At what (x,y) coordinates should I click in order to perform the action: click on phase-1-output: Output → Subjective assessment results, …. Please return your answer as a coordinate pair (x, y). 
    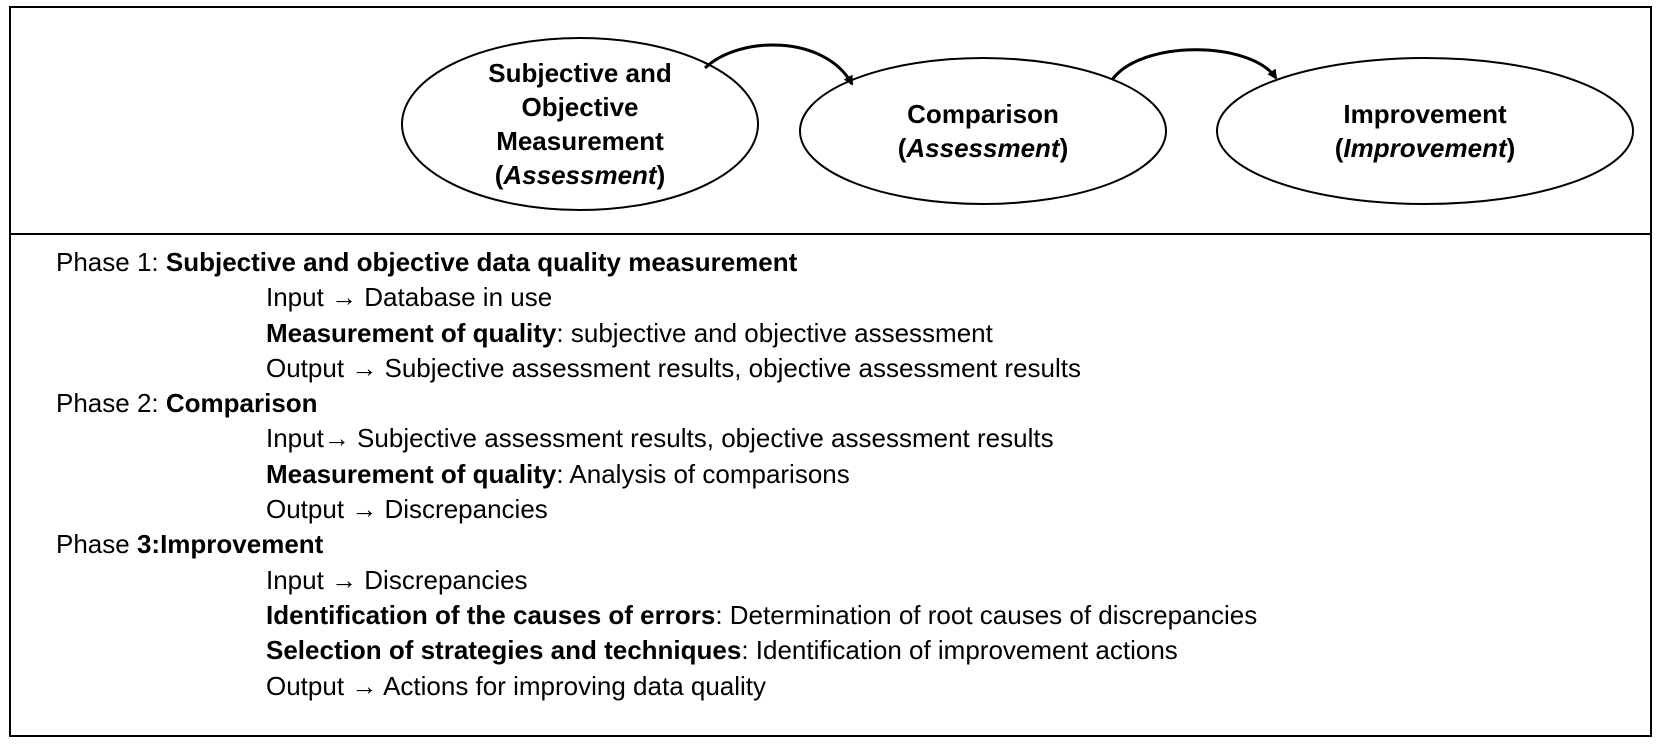
    Looking at the image, I should click on (674, 367).